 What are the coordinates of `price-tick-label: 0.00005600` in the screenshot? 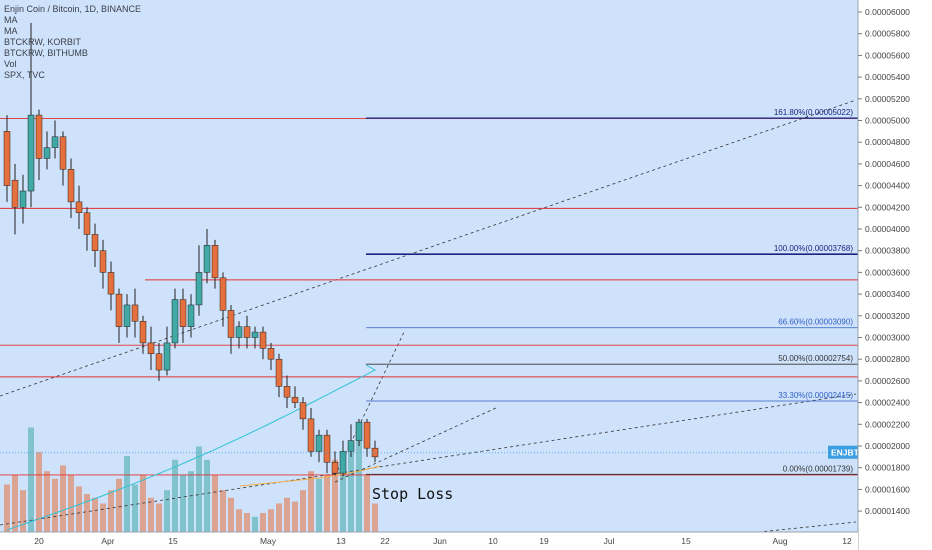 It's located at (887, 55).